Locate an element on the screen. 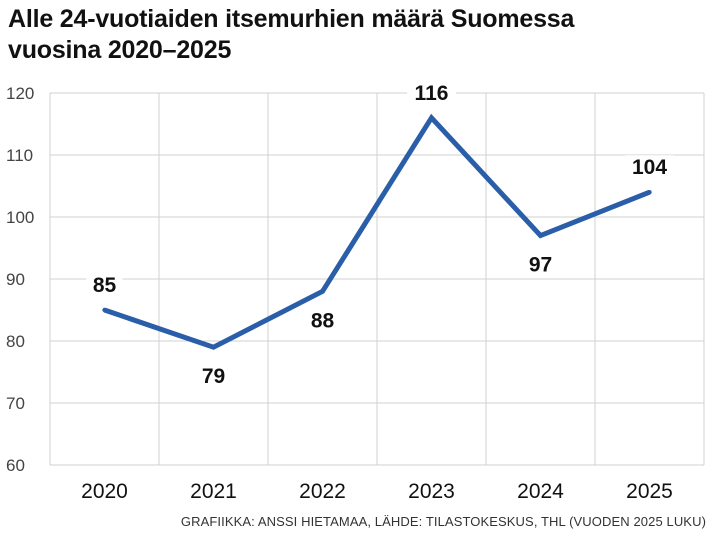 The image size is (716, 536). y-axis-ticks: 60 70 80 90 100 110 120 is located at coordinates (20, 279).